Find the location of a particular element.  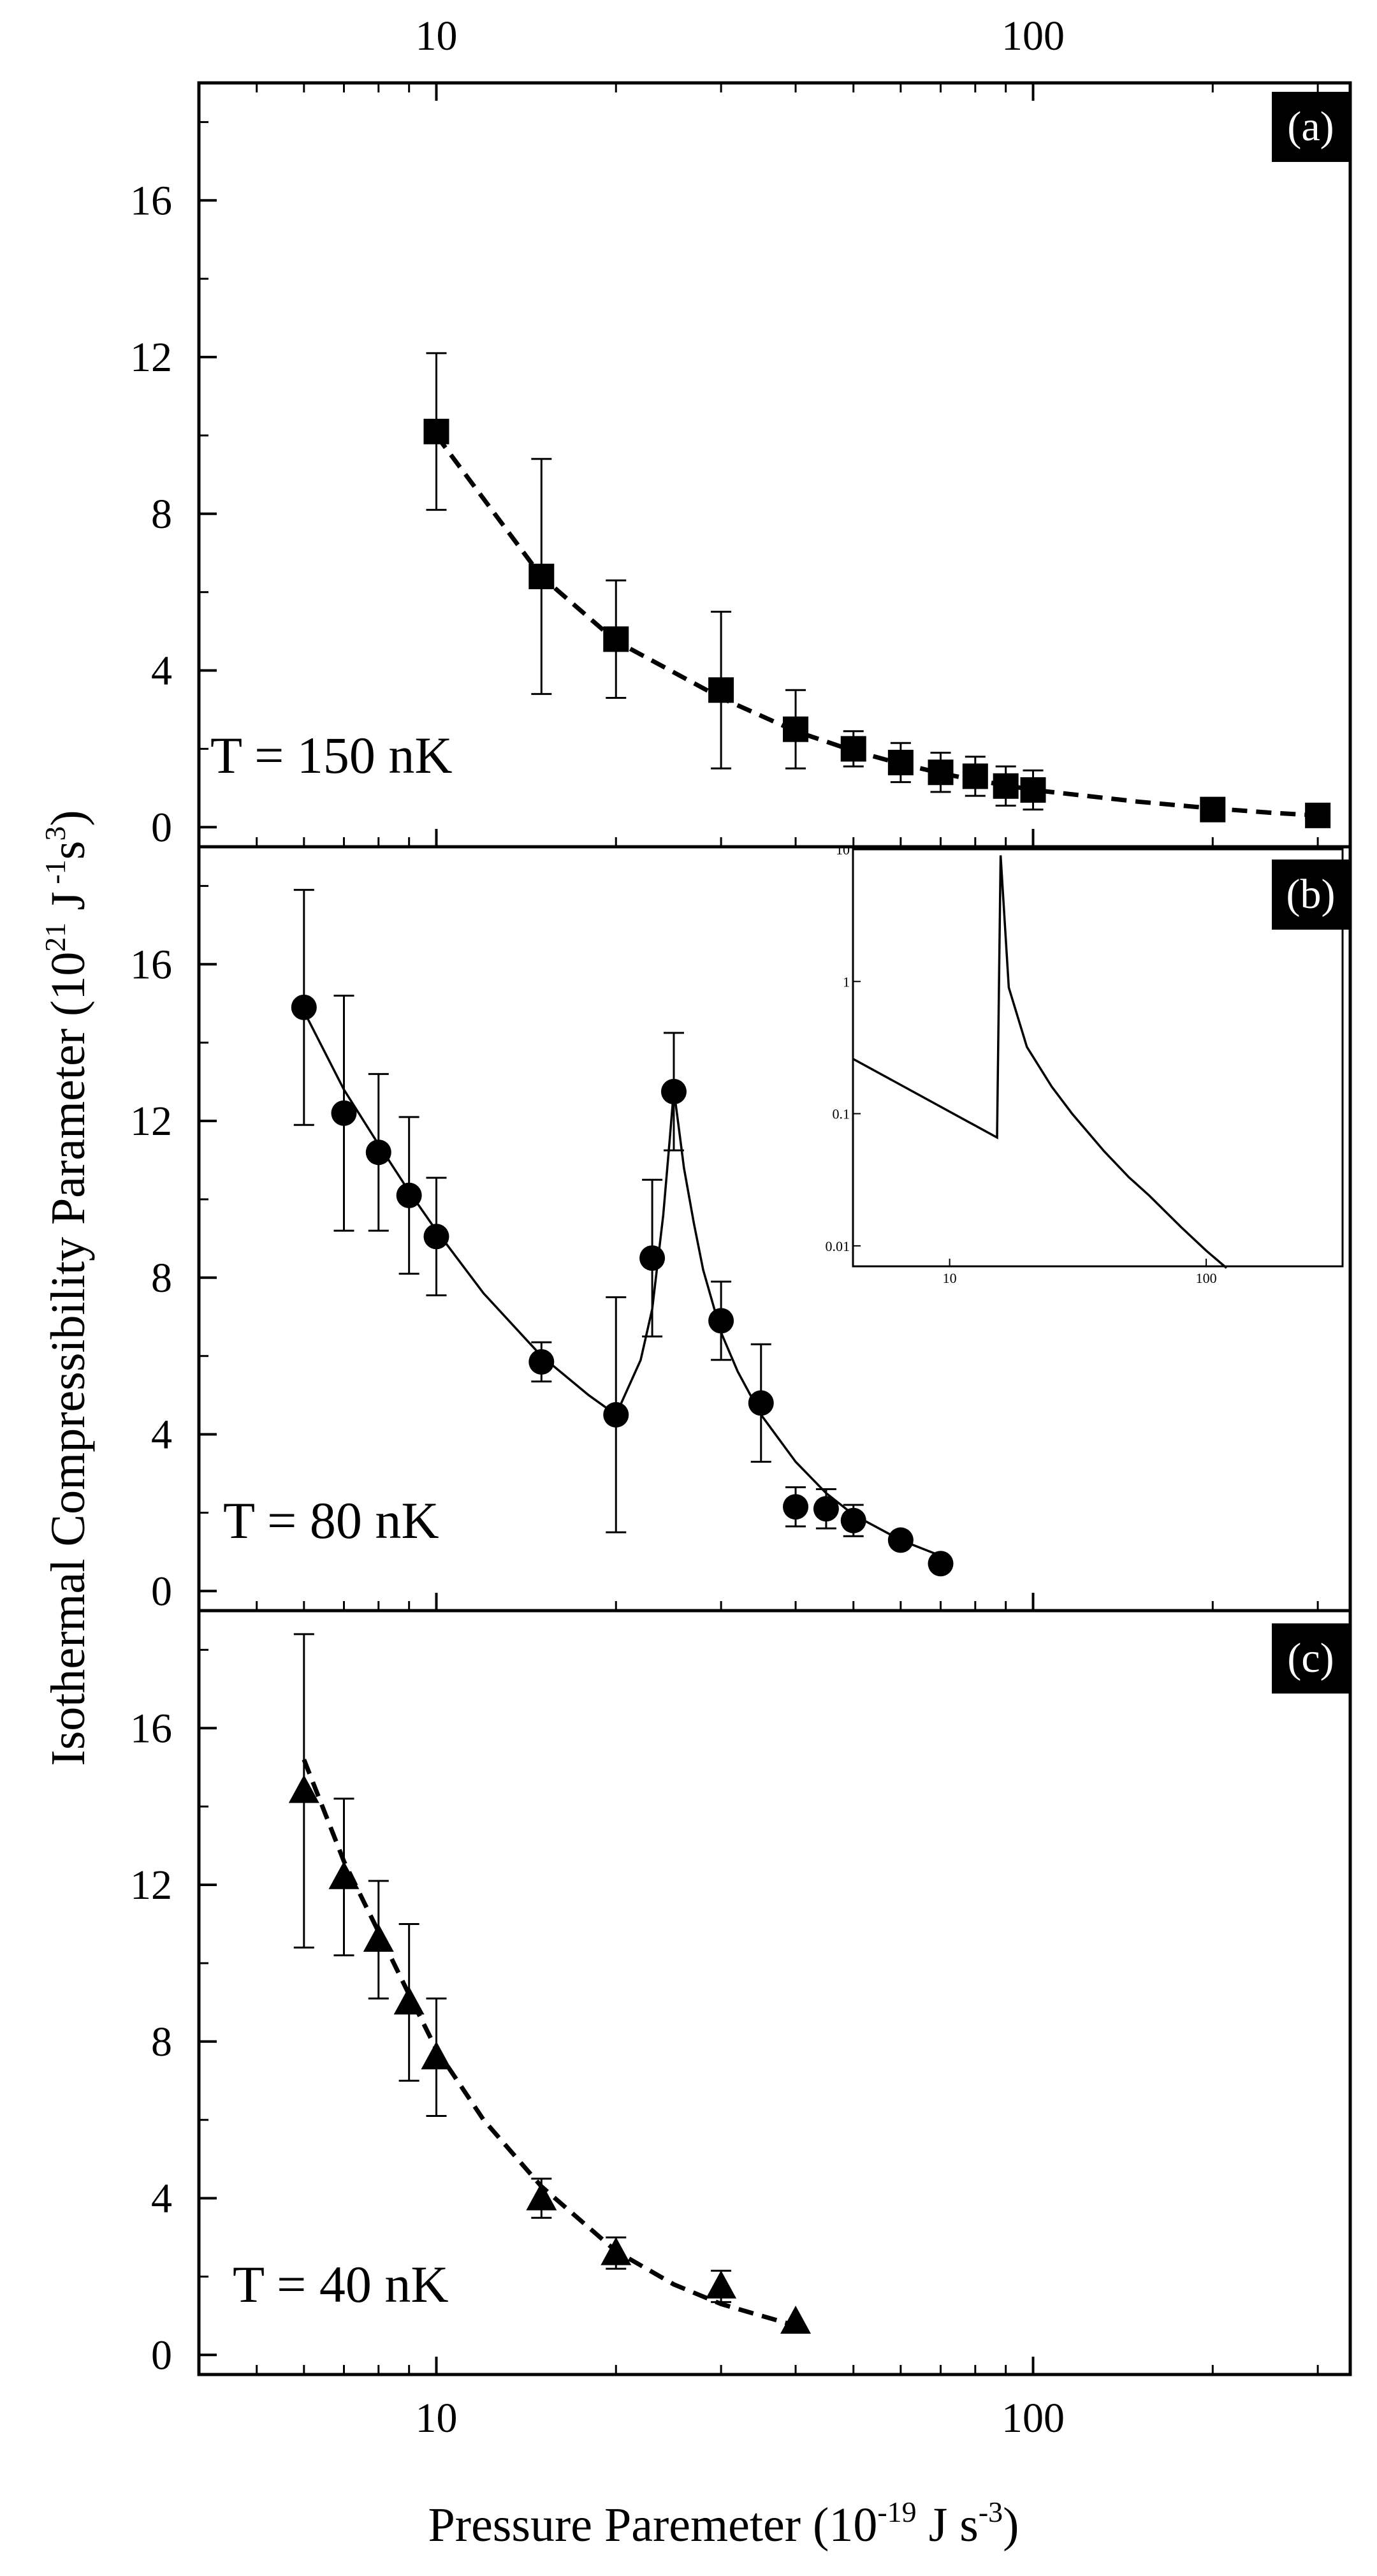

inset-curve is located at coordinates (1040, 1062).